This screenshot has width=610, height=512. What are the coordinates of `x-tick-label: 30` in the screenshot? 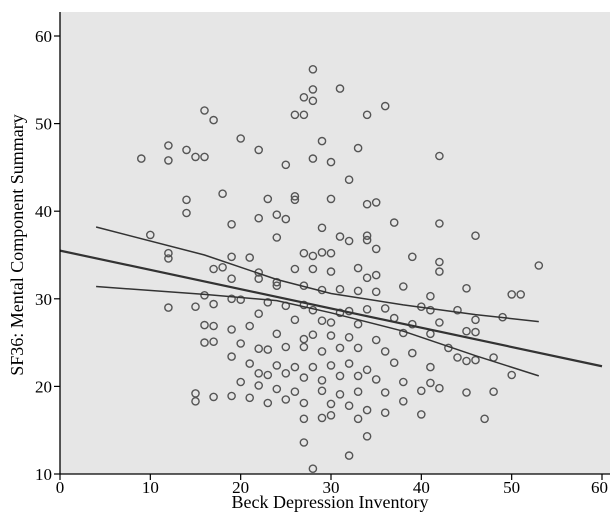 It's located at (331, 487).